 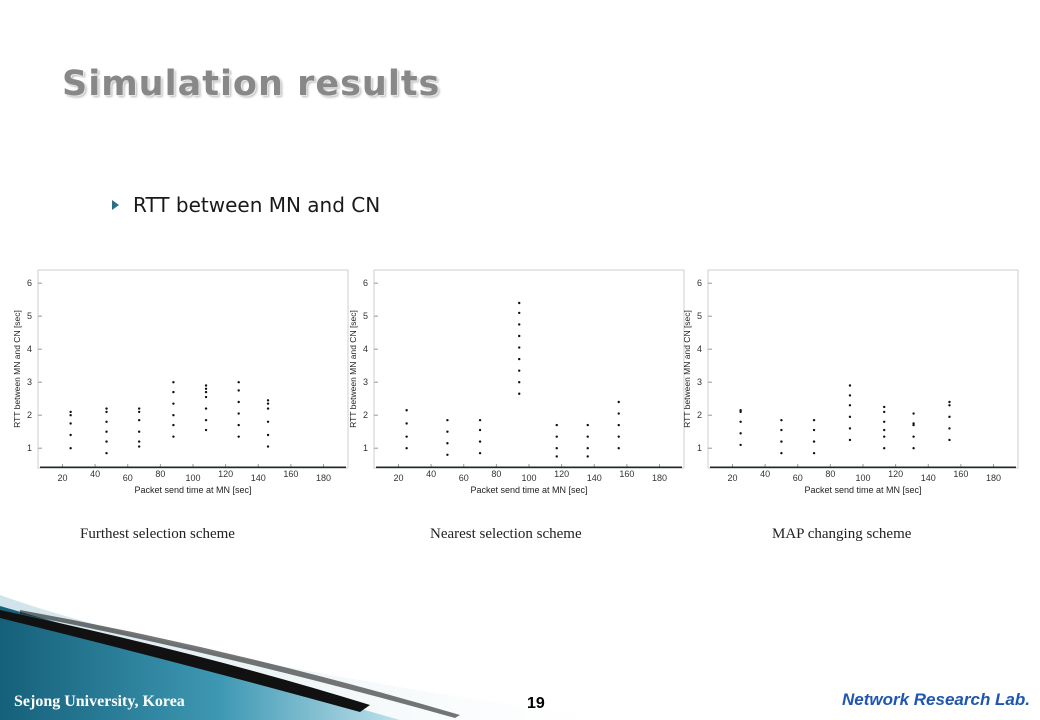 I want to click on x-tick-label: 180, so click(x=993, y=478).